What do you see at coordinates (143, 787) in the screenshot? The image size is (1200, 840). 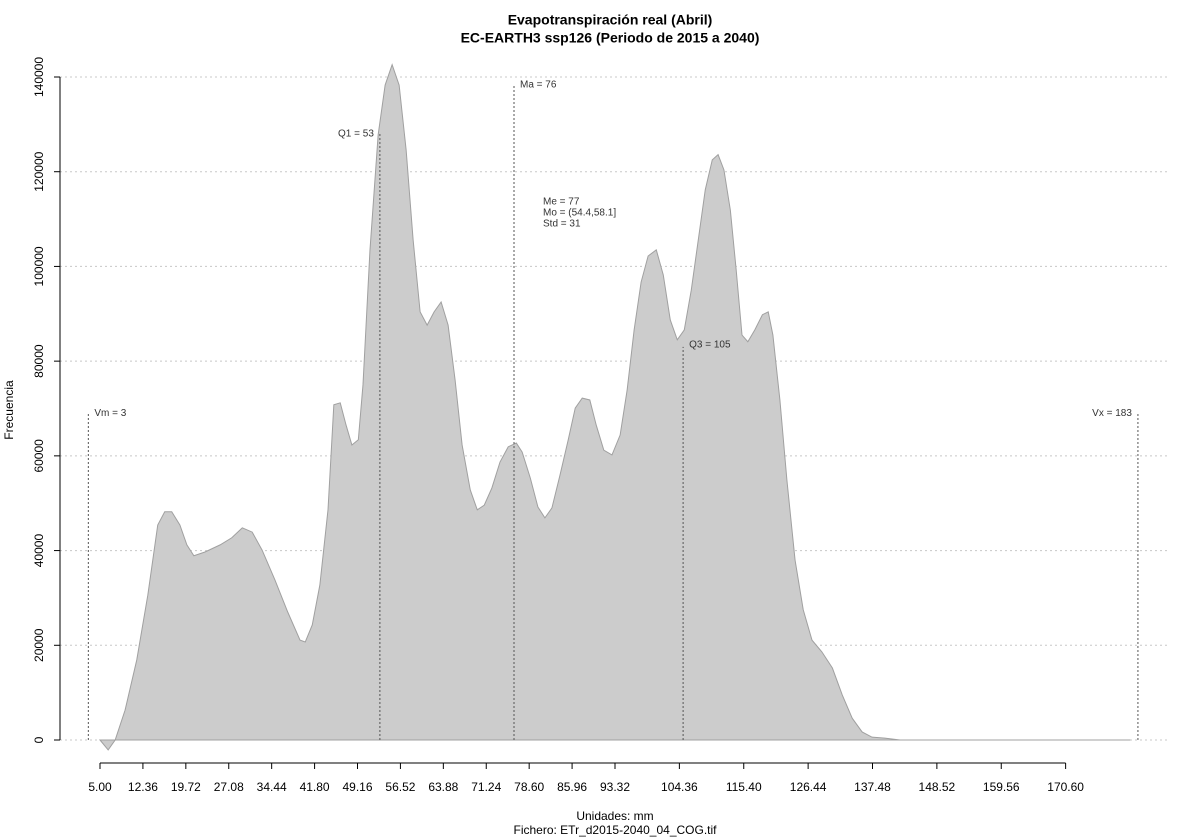 I see `x-tick-label: 12.36` at bounding box center [143, 787].